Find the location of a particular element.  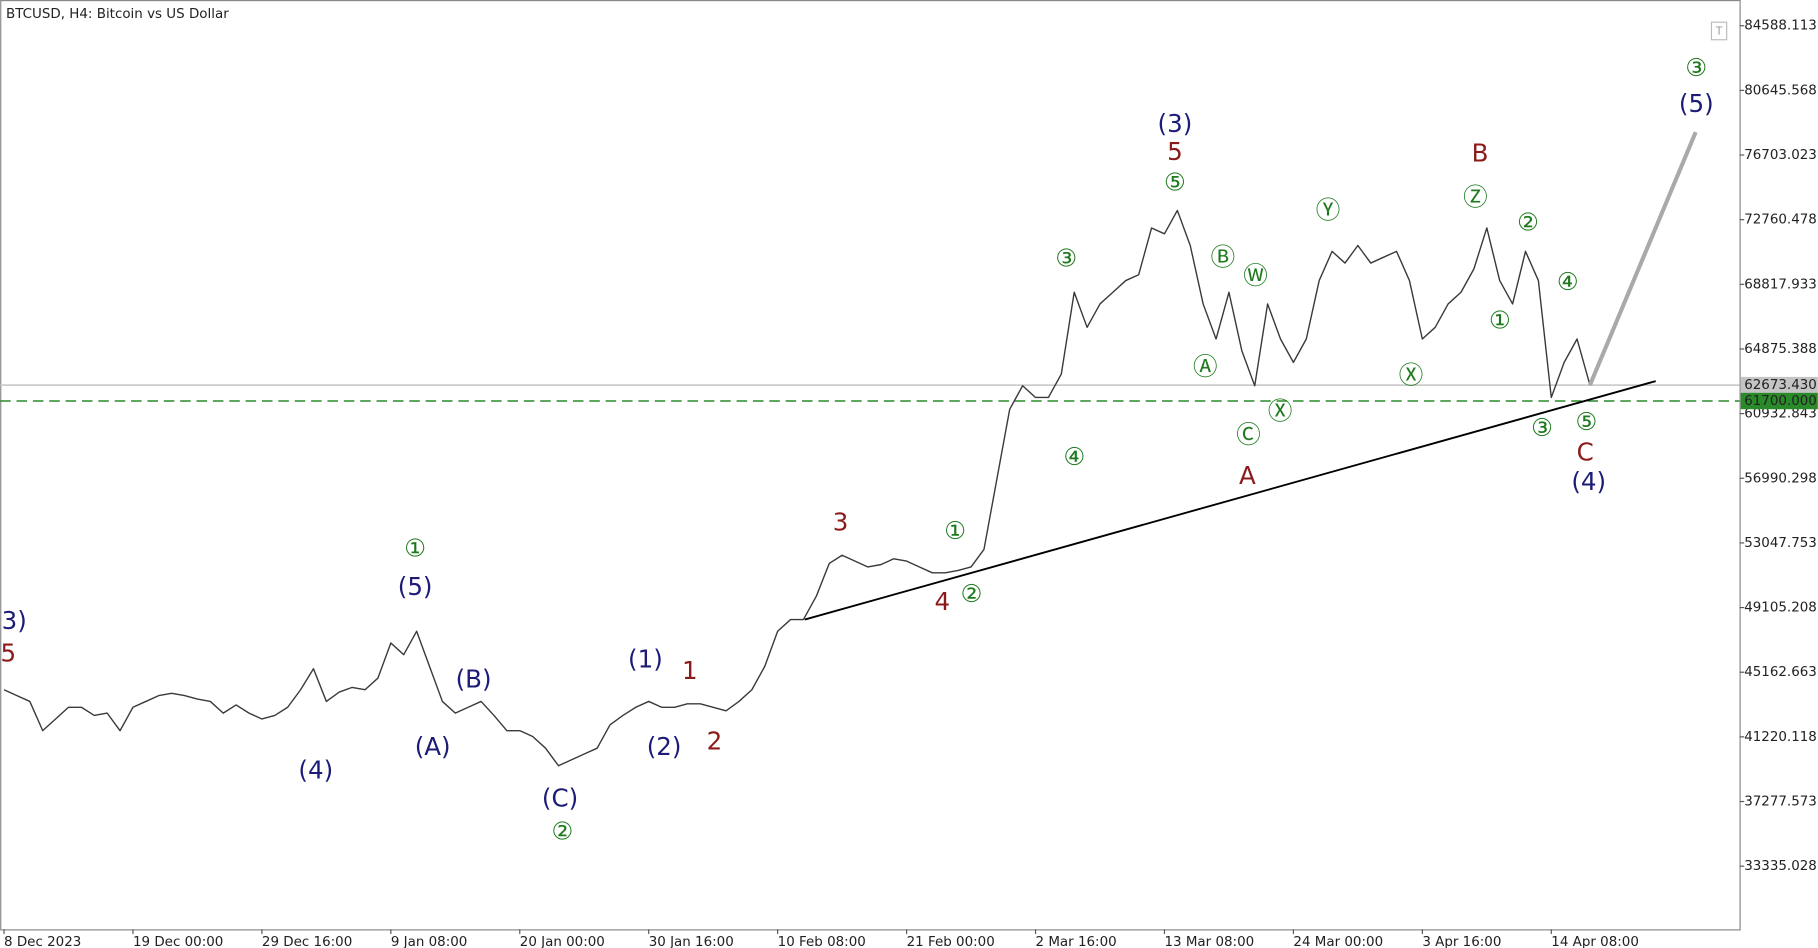

wave-label: 1 is located at coordinates (690, 670).